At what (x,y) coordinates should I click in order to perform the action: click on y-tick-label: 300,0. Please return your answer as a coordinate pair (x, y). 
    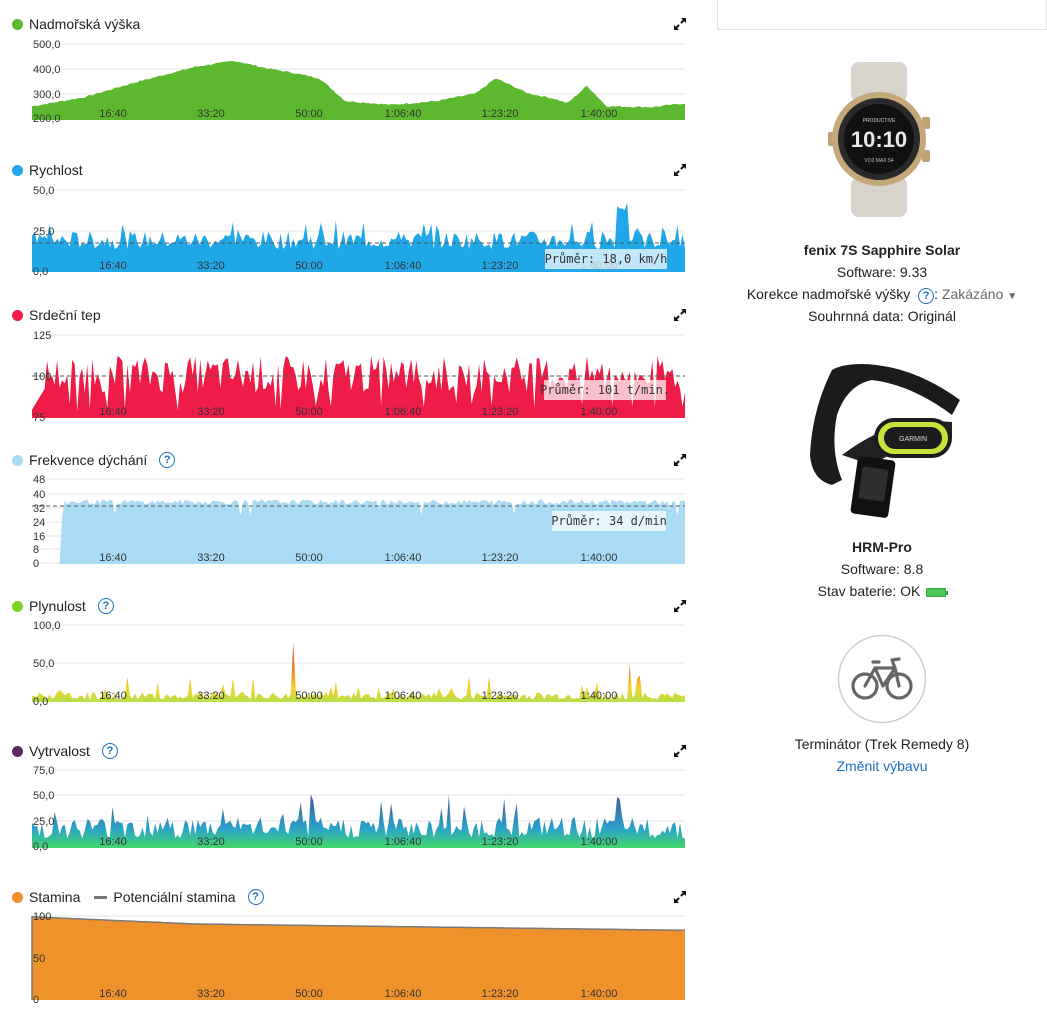
    Looking at the image, I should click on (47, 95).